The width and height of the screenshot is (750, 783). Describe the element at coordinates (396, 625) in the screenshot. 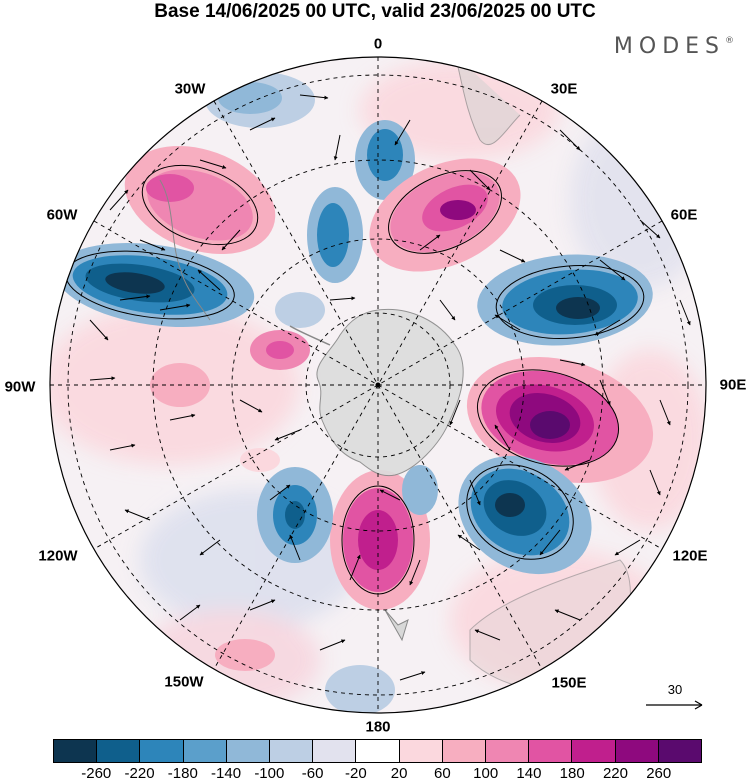

I see `new-zealand-coast` at that location.